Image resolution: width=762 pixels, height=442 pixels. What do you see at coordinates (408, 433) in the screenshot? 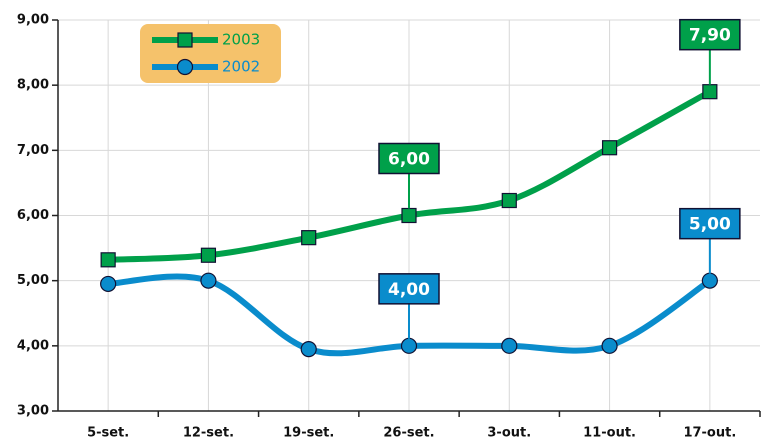
I see `x-tick-label: 26-set.` at bounding box center [408, 433].